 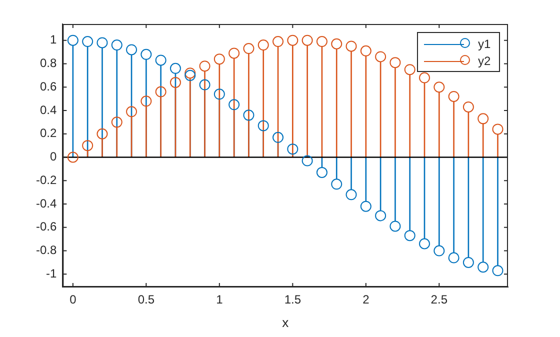 I want to click on x-tick-label: 2, so click(x=366, y=299).